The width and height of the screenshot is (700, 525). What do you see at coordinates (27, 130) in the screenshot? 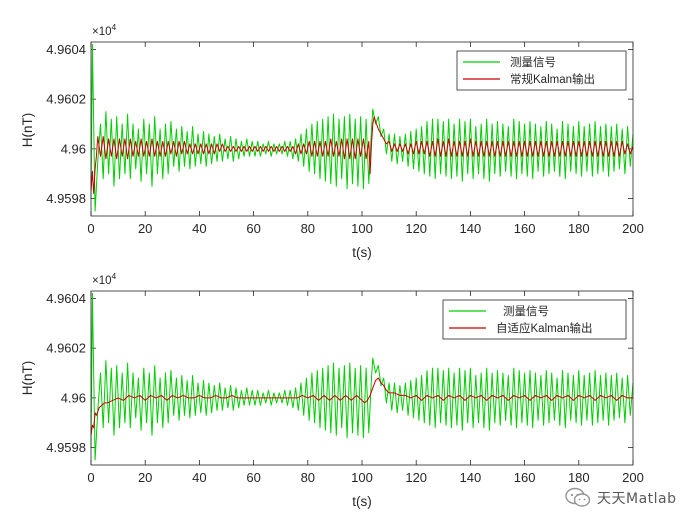
I see `top-ylabel: H(nT)` at bounding box center [27, 130].